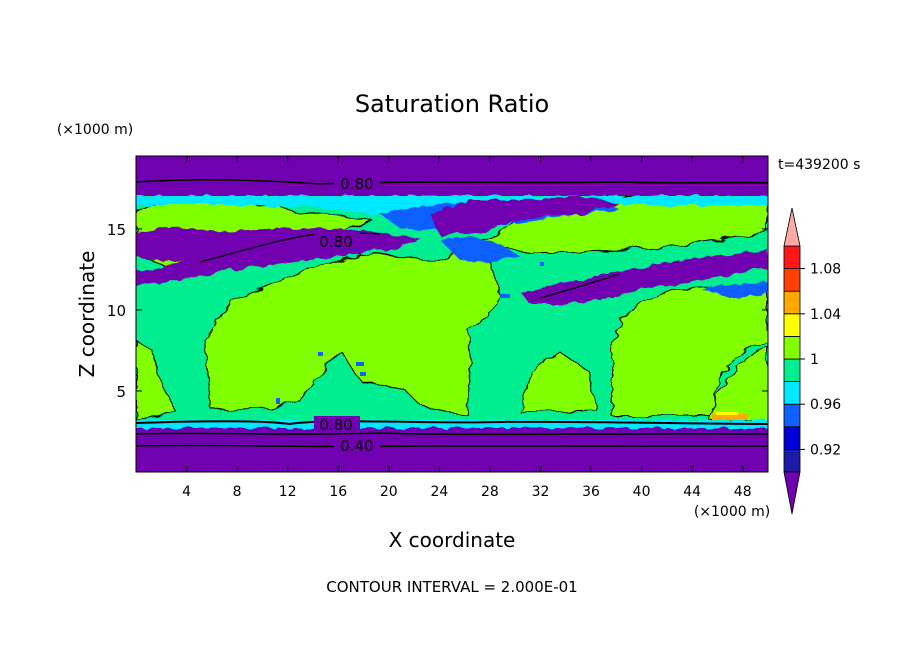  What do you see at coordinates (451, 587) in the screenshot?
I see `contour-interval-footer: CONTOUR INTERVAL = 2.000E-01` at bounding box center [451, 587].